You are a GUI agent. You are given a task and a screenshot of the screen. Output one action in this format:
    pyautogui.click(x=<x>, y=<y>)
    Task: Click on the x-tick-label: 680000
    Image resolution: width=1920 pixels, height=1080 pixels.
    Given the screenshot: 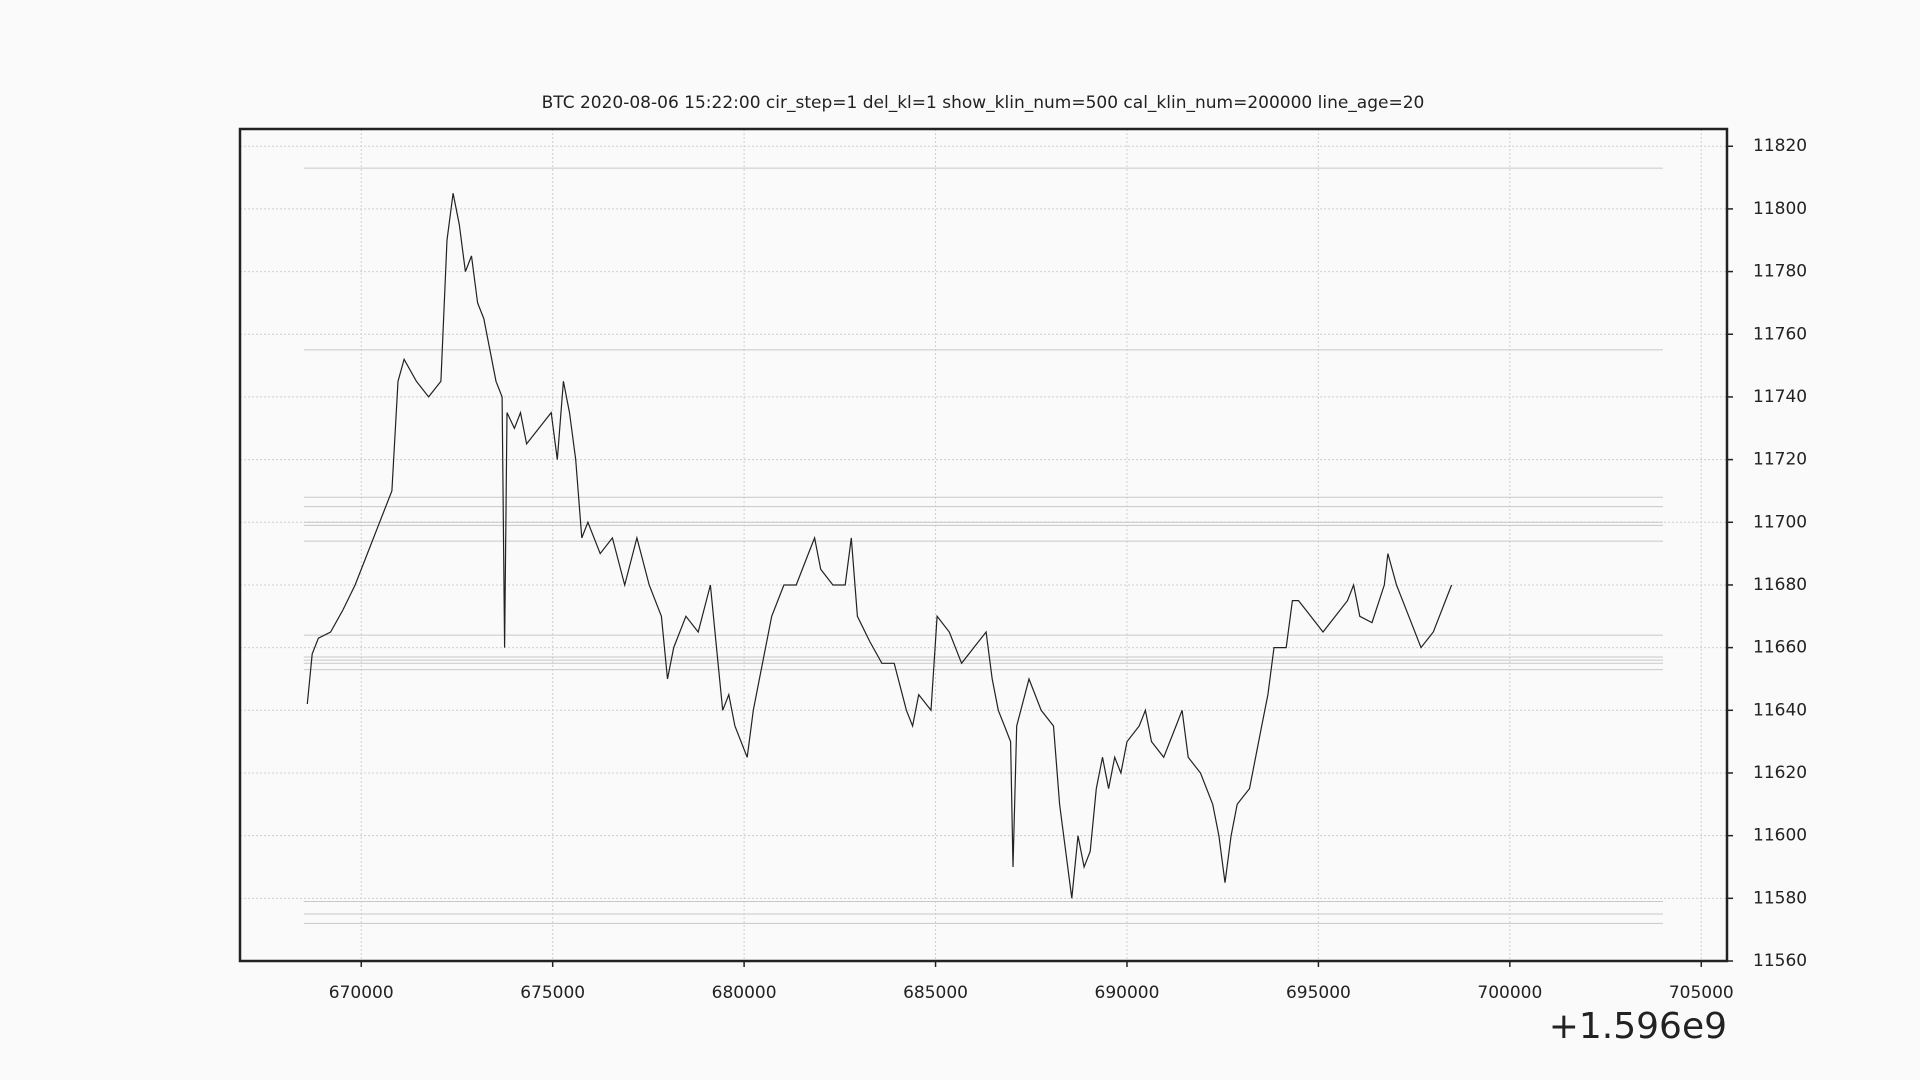 What is the action you would take?
    pyautogui.click(x=744, y=993)
    